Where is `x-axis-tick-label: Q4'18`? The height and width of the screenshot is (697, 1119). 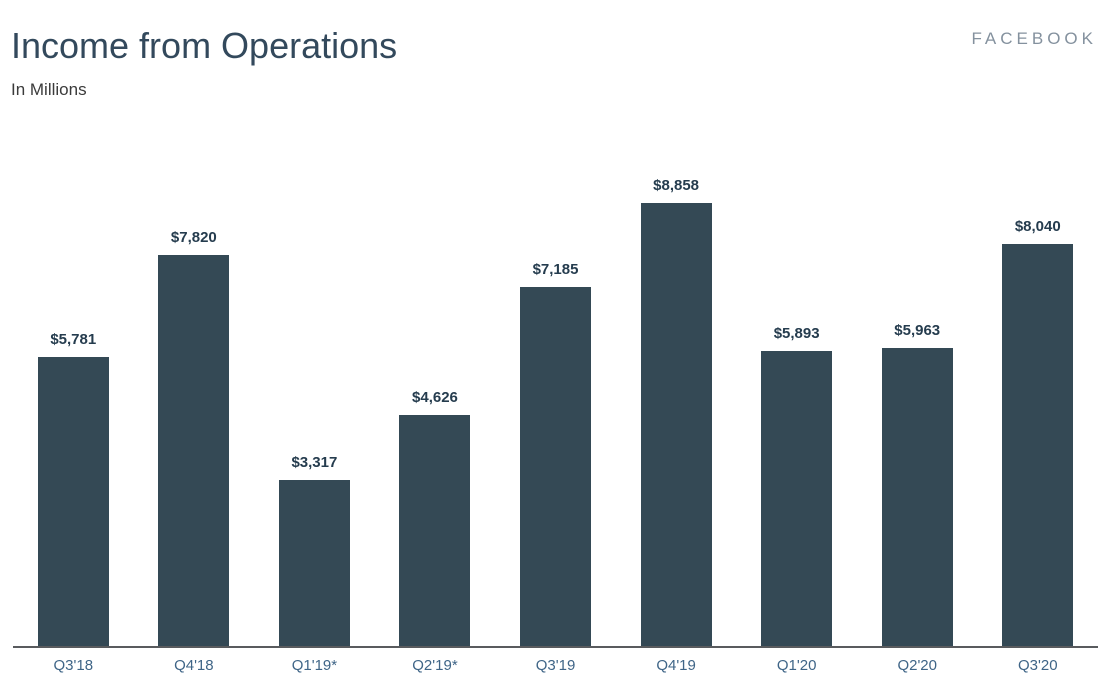
x-axis-tick-label: Q4'18 is located at coordinates (194, 665).